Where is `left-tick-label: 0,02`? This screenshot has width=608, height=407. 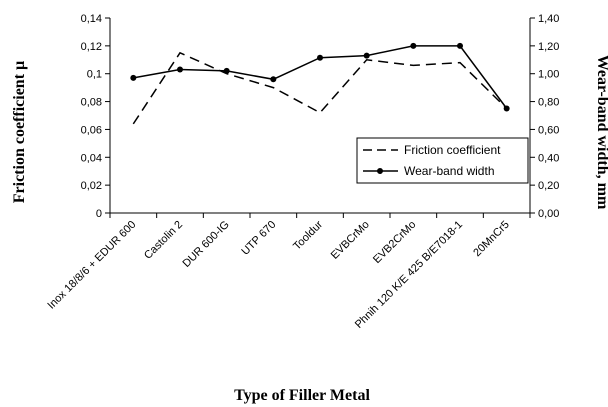 left-tick-label: 0,02 is located at coordinates (91, 186).